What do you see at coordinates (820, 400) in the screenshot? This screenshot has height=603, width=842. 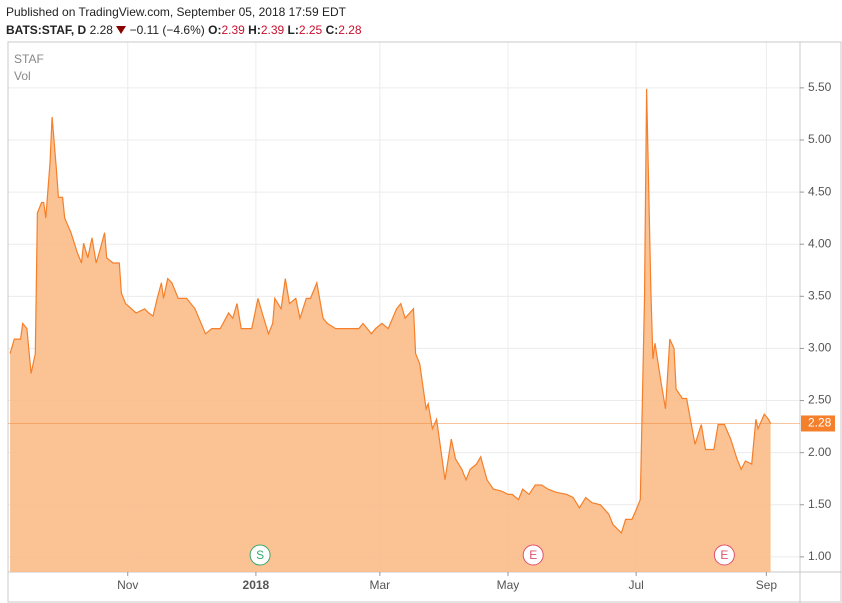 I see `y-tick-label: 2.50` at bounding box center [820, 400].